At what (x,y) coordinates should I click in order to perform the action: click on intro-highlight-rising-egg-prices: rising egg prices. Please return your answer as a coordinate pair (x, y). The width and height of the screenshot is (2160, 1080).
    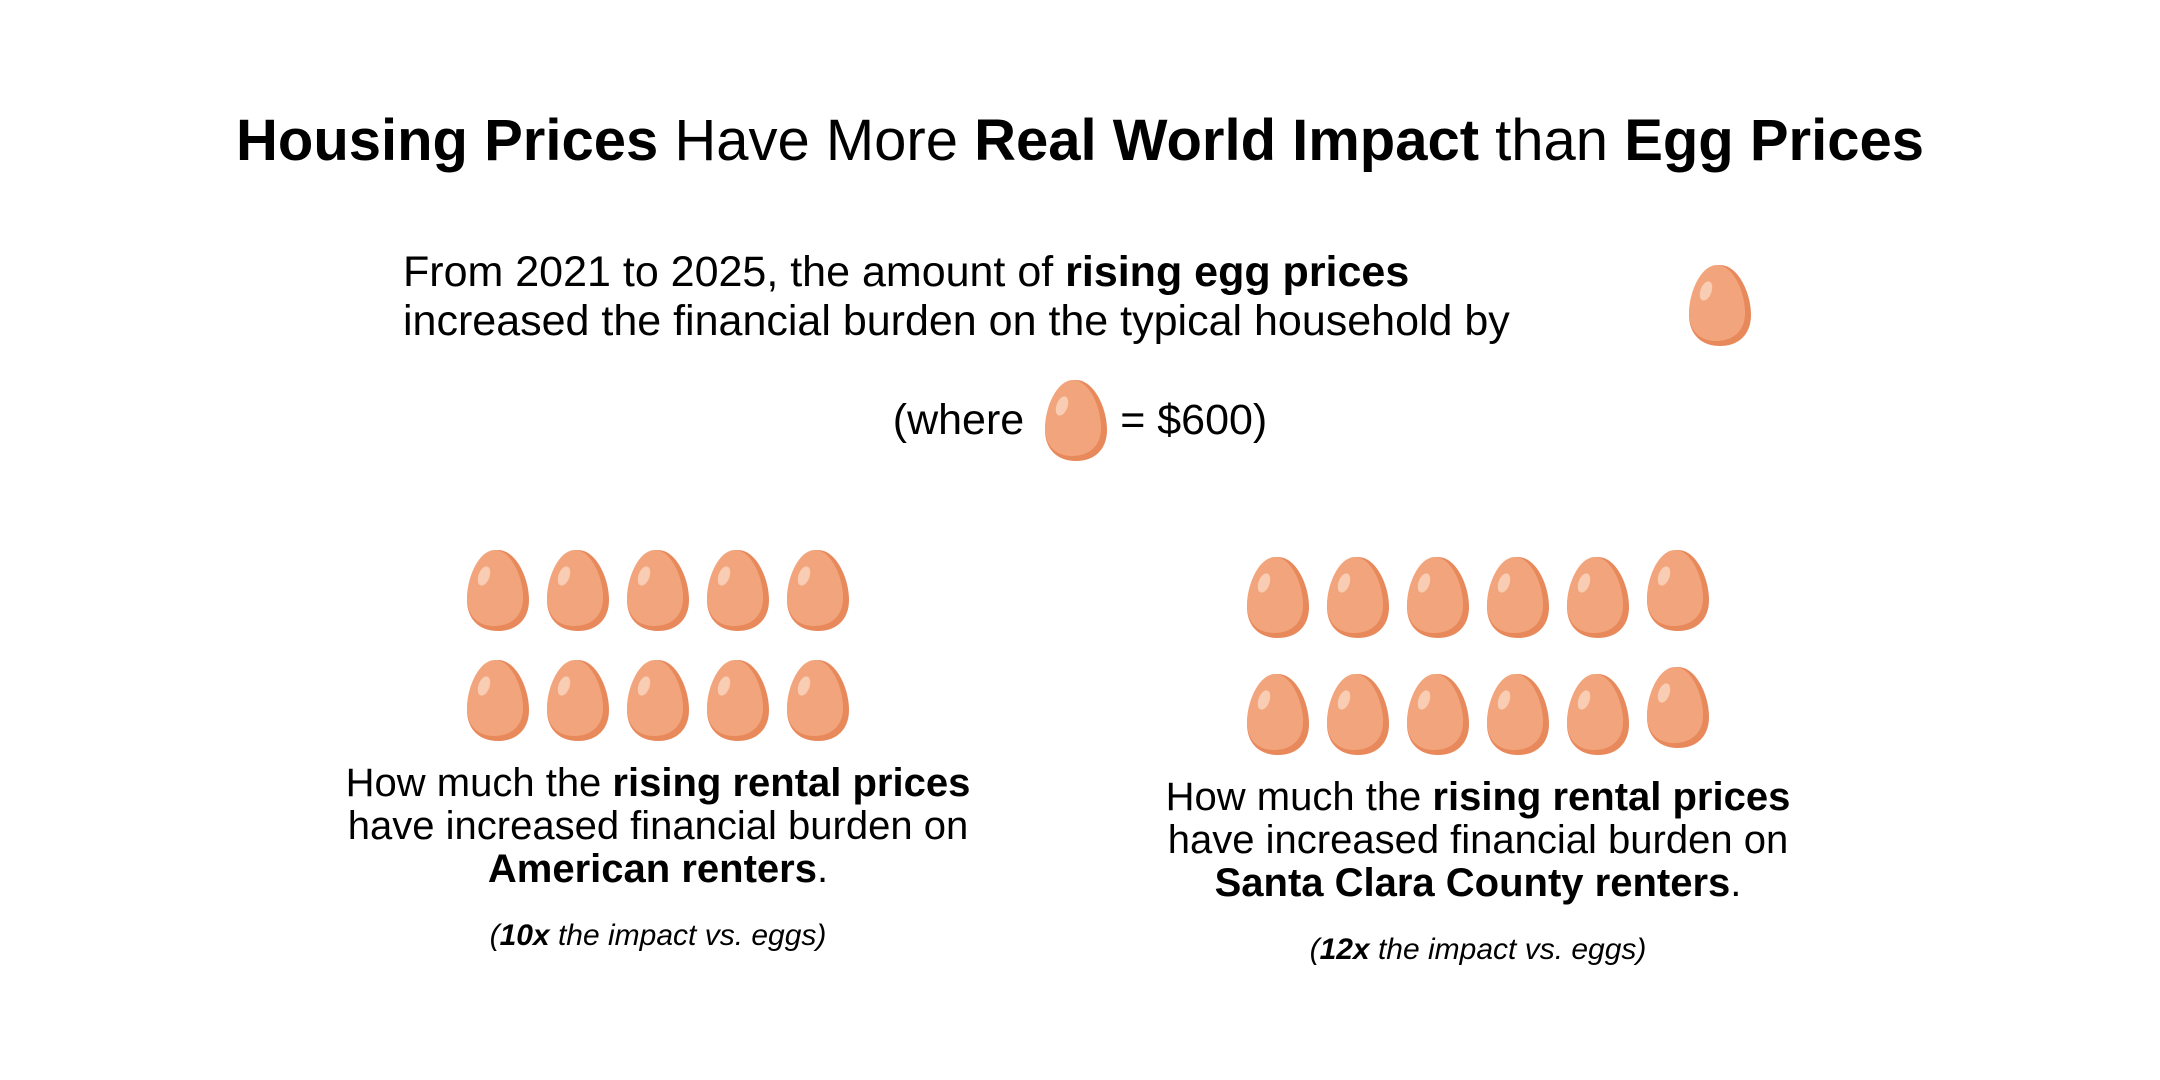
    Looking at the image, I should click on (1237, 272).